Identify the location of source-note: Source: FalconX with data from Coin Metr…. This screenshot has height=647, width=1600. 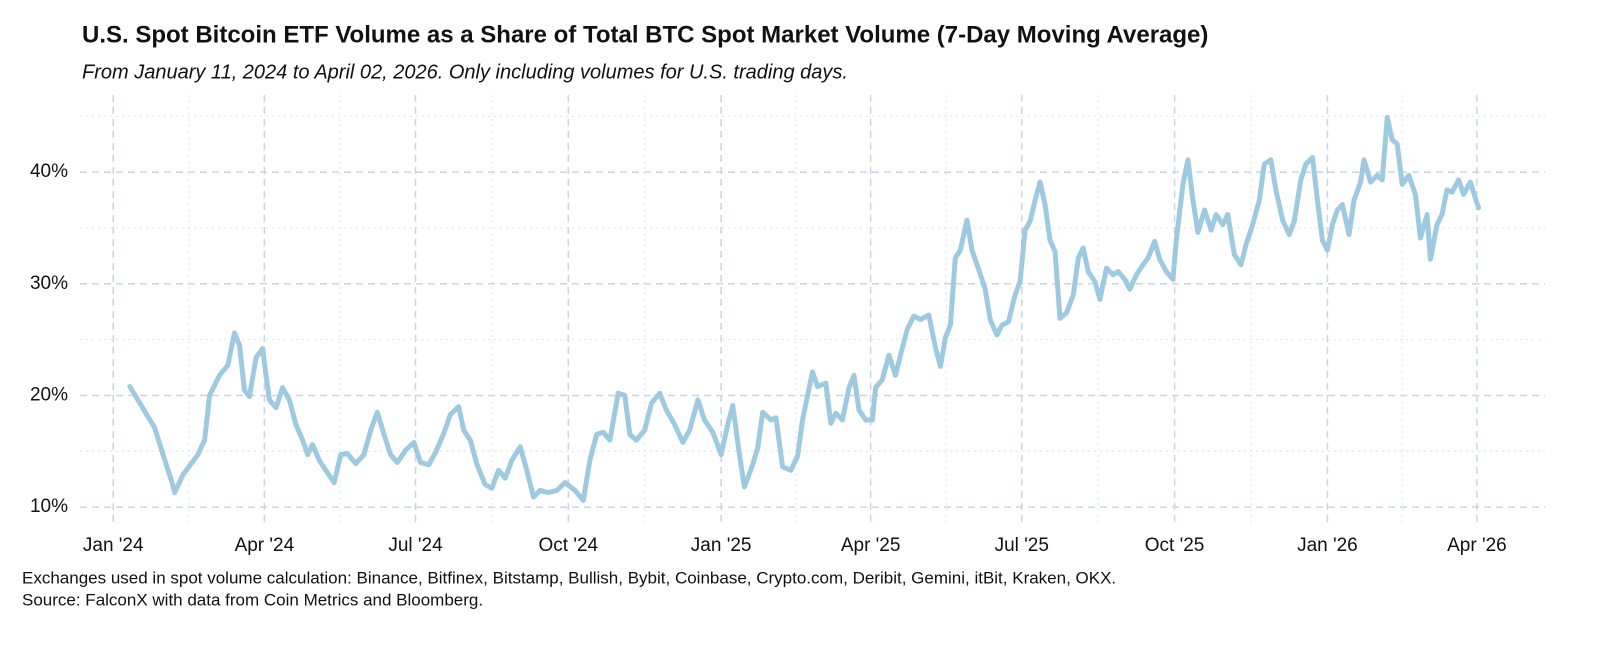
(252, 599).